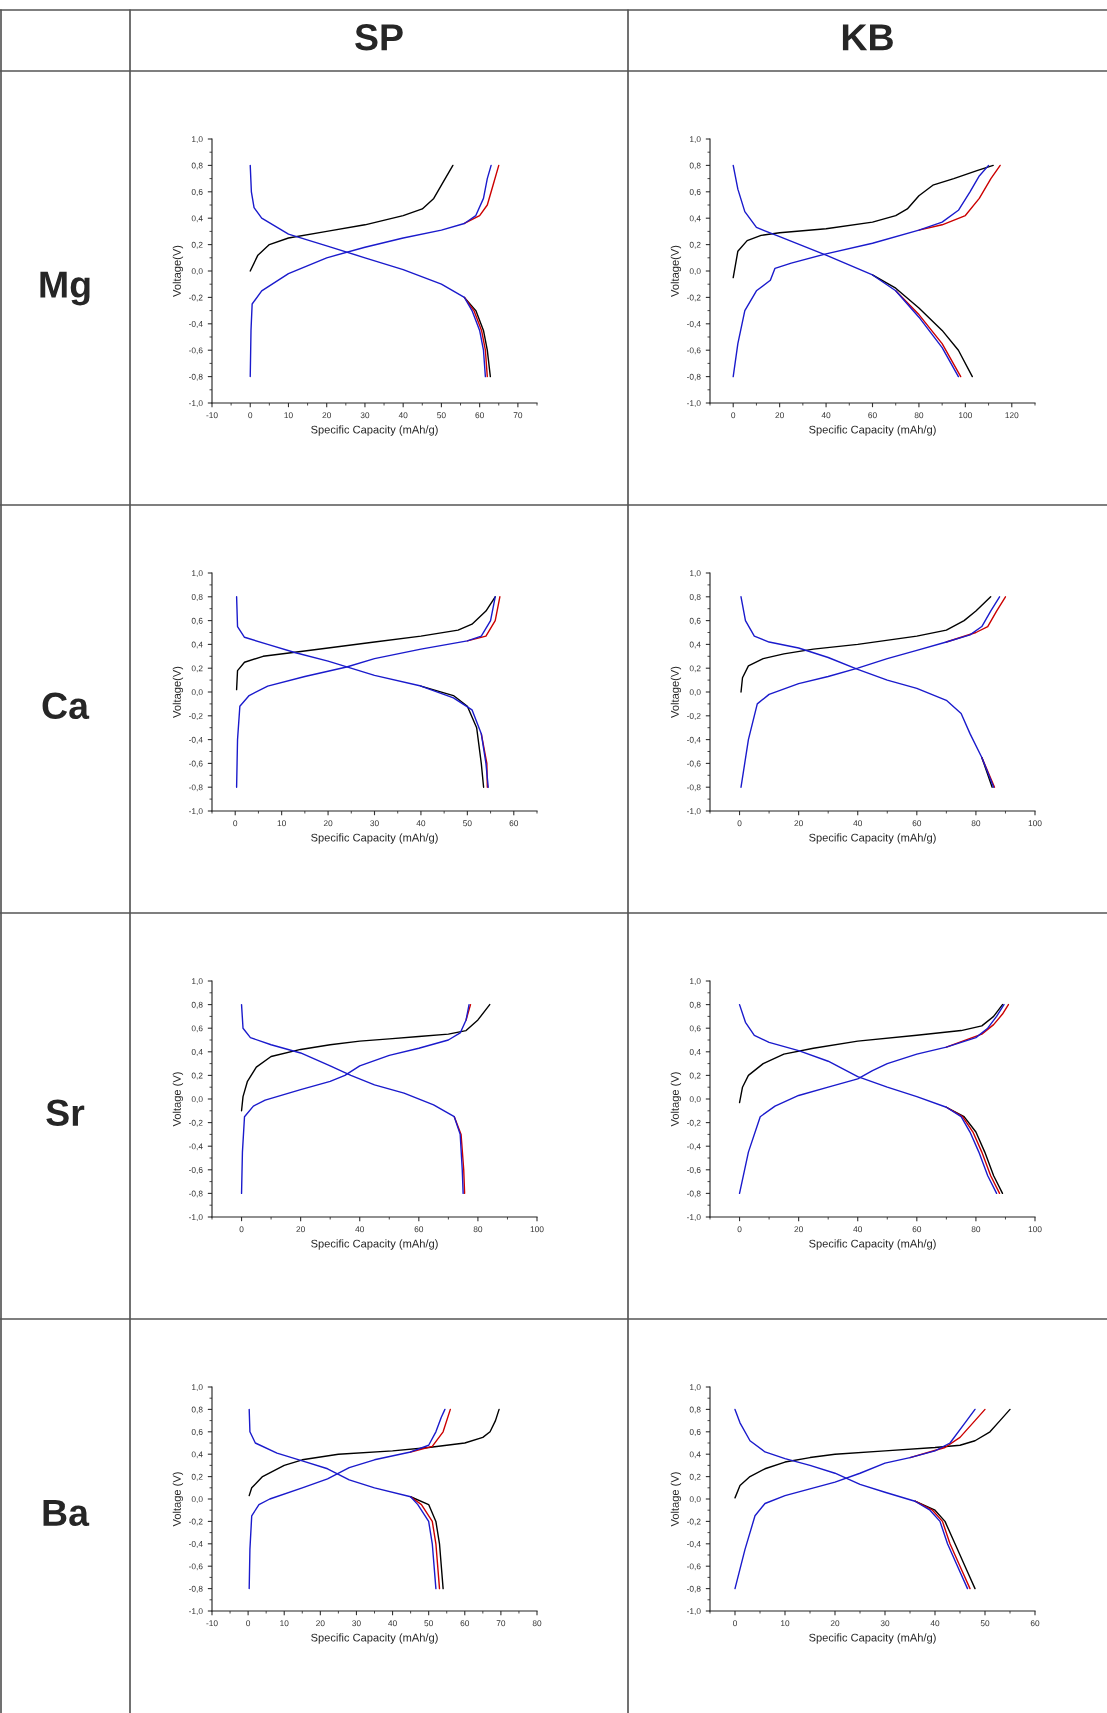 This screenshot has height=1713, width=1107. What do you see at coordinates (379, 37) in the screenshot?
I see `text: SP` at bounding box center [379, 37].